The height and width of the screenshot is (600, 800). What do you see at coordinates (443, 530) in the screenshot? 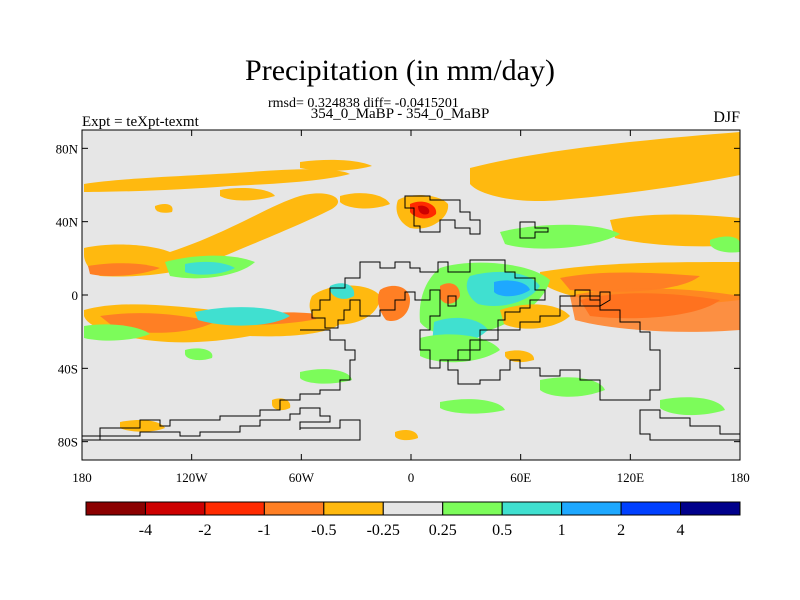
I see `colorbar-label: 0.25` at bounding box center [443, 530].